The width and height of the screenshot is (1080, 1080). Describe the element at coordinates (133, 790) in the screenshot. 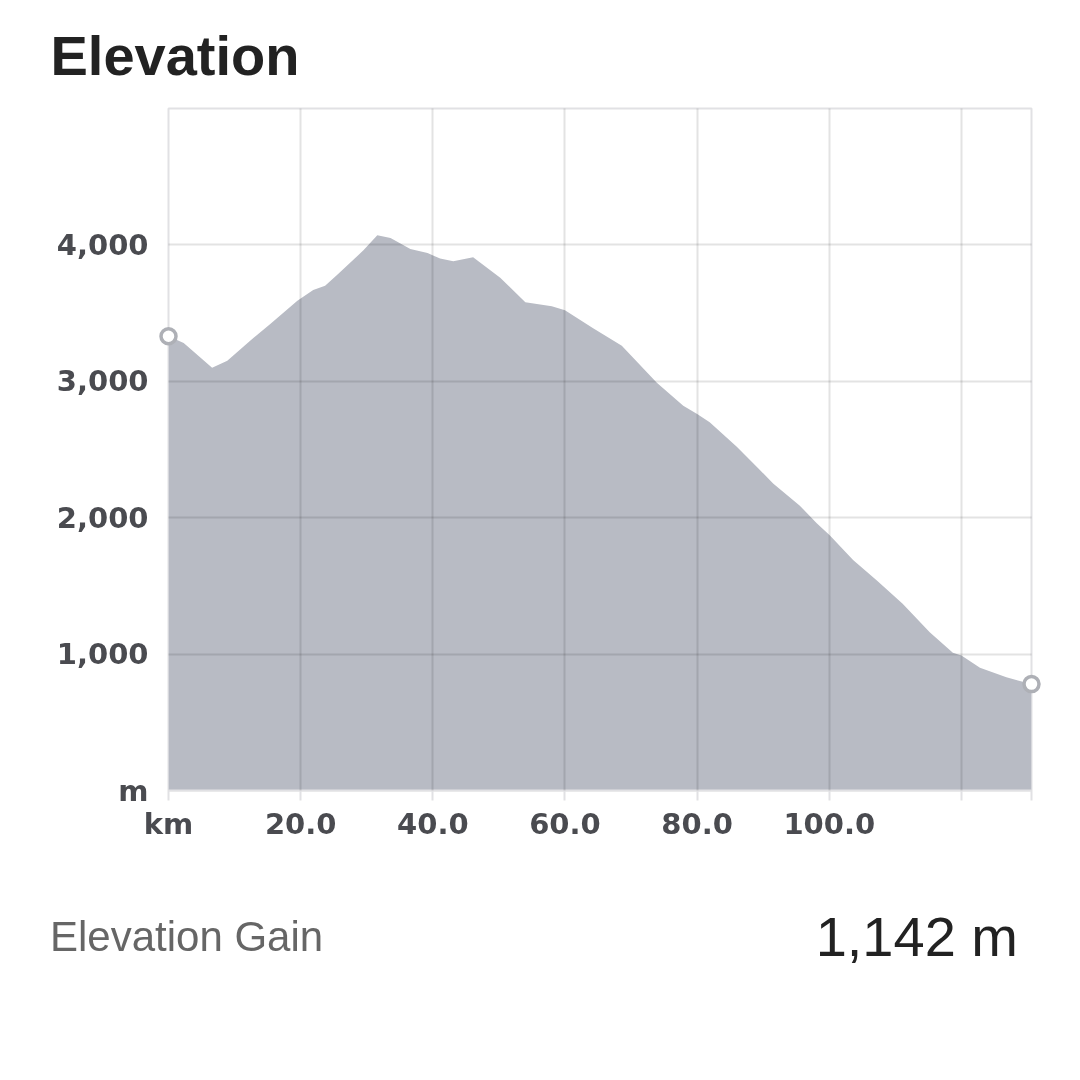

I see `y-tick-label: m` at that location.